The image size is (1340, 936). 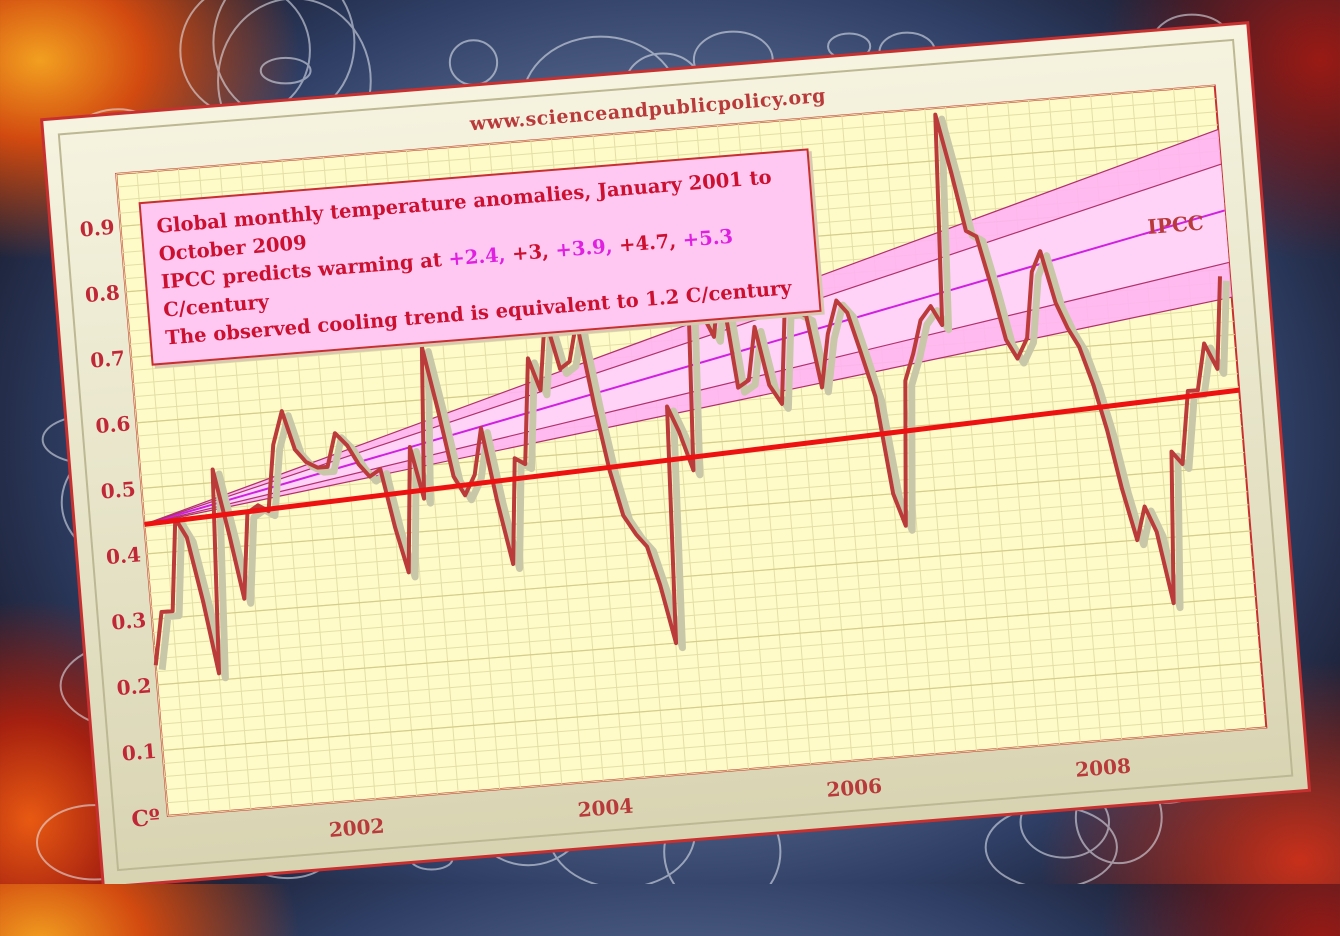 What do you see at coordinates (134, 686) in the screenshot?
I see `y-tick-label: 0.2` at bounding box center [134, 686].